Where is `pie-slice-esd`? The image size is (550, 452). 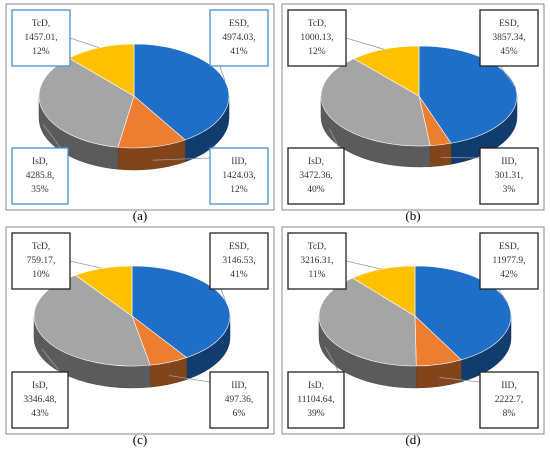 pie-slice-esd is located at coordinates (468, 94).